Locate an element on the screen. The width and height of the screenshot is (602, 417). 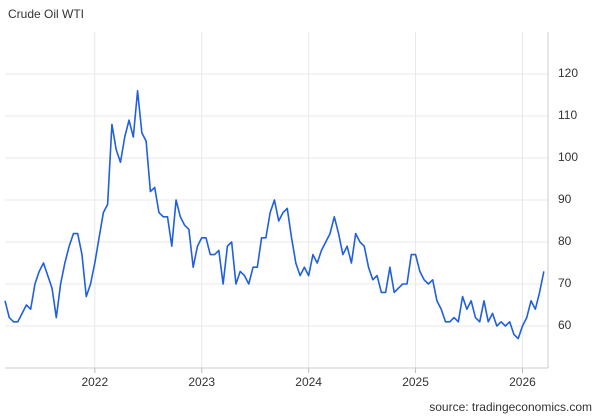
x-tick-label: 2023 is located at coordinates (201, 382).